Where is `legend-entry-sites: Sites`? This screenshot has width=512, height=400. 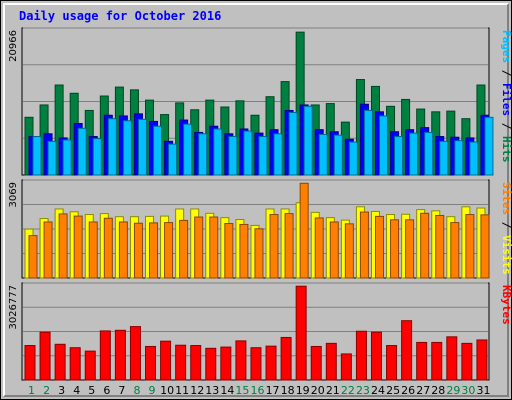
legend-entry-sites: Sites is located at coordinates (506, 198).